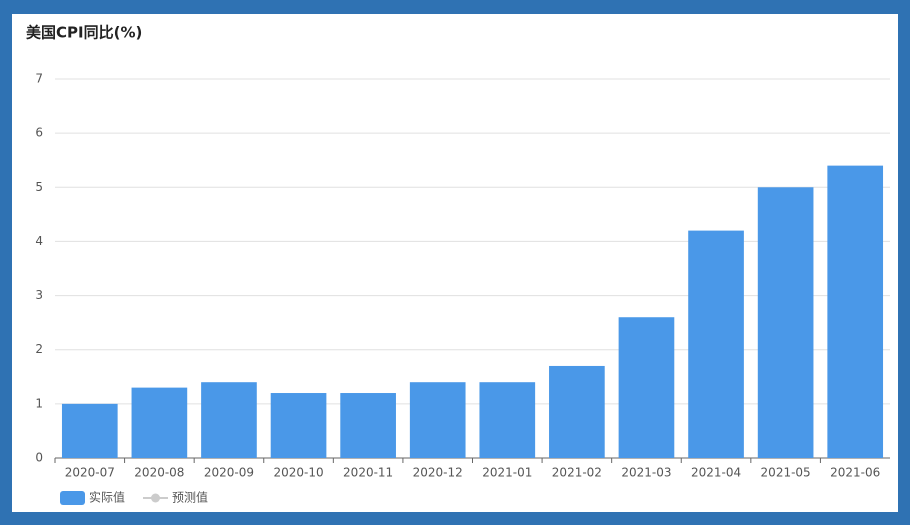  Describe the element at coordinates (577, 473) in the screenshot. I see `x-tick-label: 2021-02` at that location.